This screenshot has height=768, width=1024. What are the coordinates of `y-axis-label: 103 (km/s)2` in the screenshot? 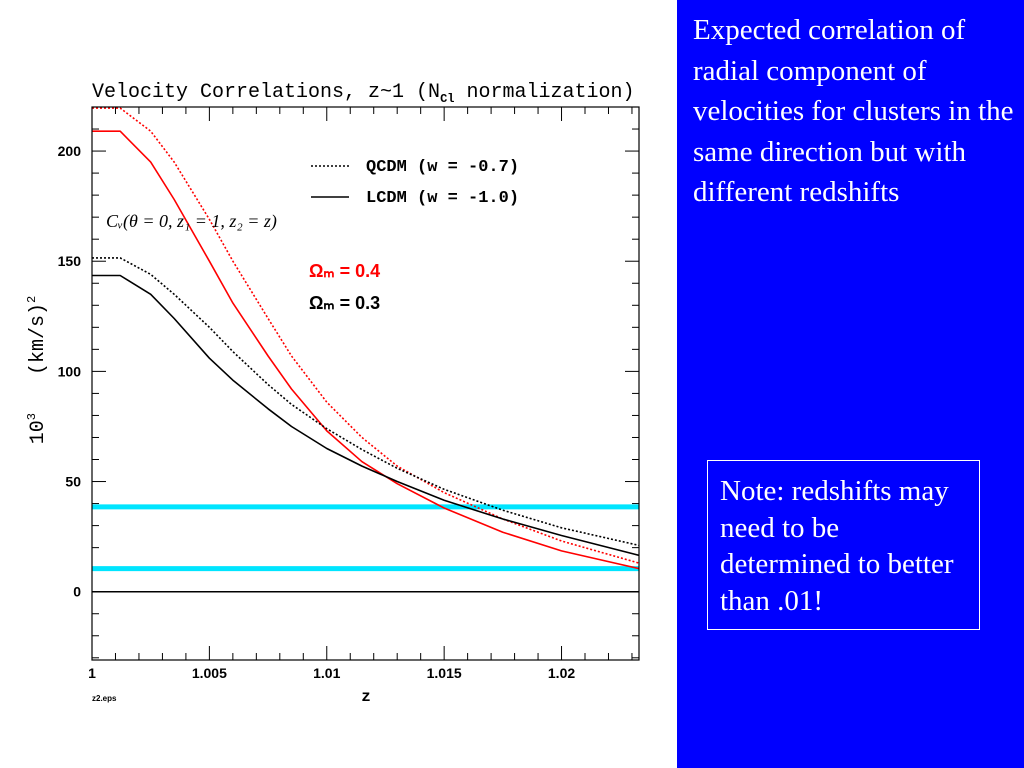 It's located at (37, 370).